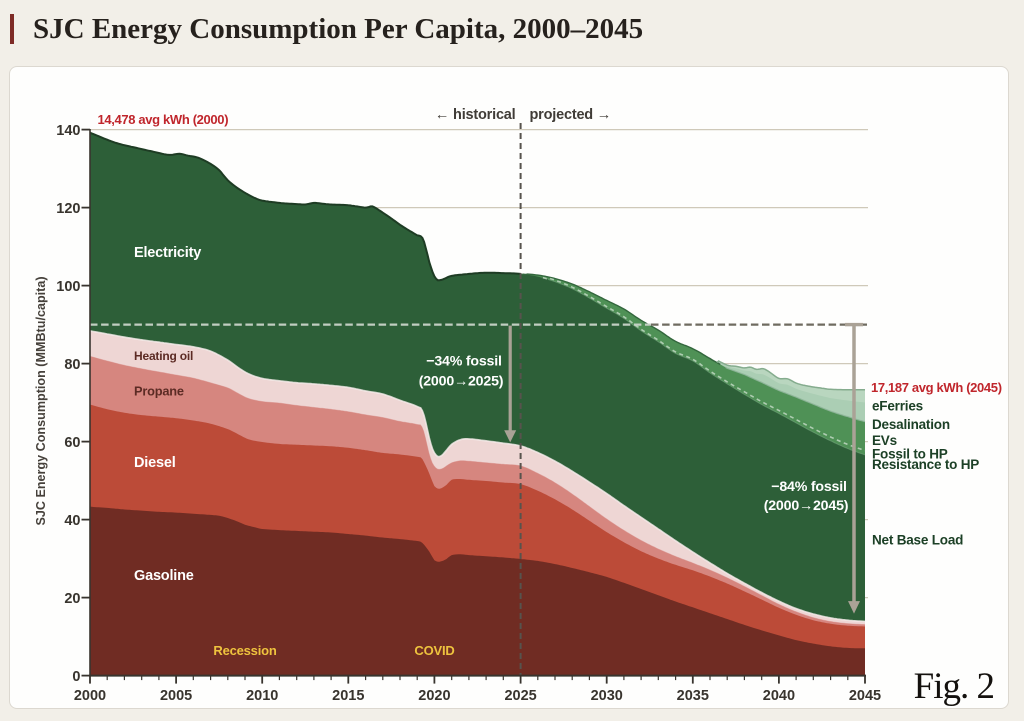 The height and width of the screenshot is (721, 1024). Describe the element at coordinates (607, 696) in the screenshot. I see `svg-text: 2030` at that location.